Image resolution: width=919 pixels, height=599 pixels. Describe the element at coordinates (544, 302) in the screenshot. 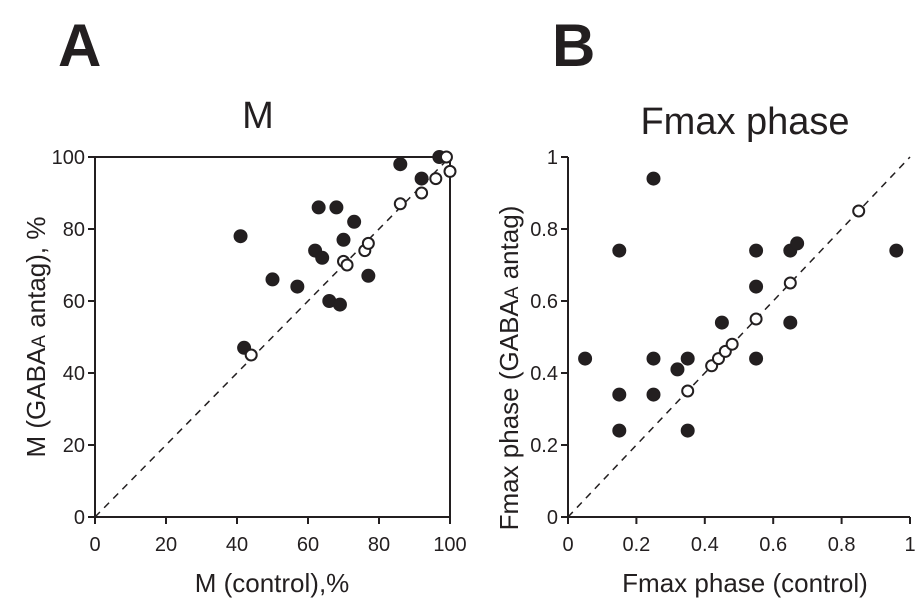

I see `panel-b-ytick-label: 0.6` at that location.